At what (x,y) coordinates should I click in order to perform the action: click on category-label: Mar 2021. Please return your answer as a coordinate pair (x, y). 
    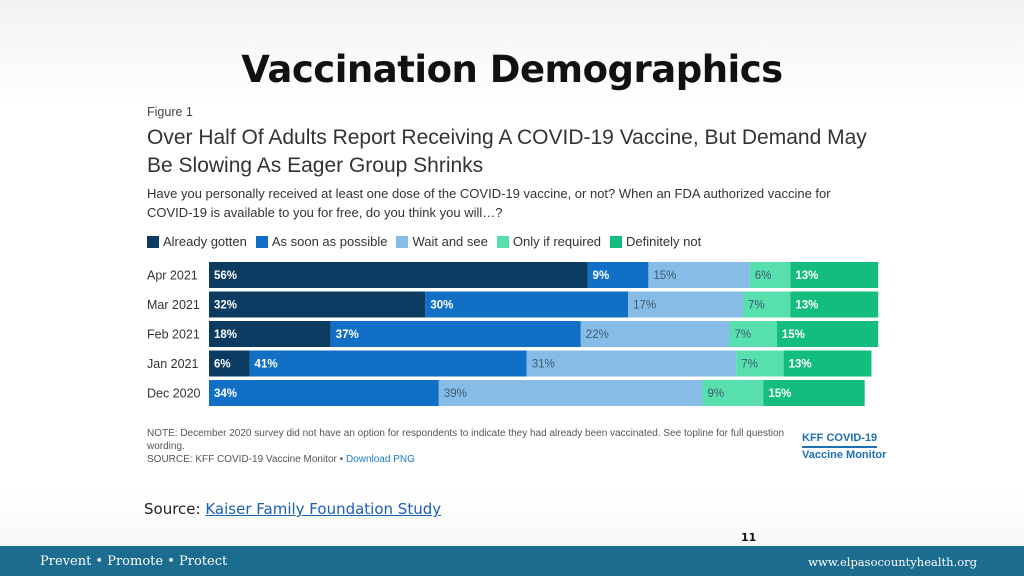
    Looking at the image, I should click on (173, 305).